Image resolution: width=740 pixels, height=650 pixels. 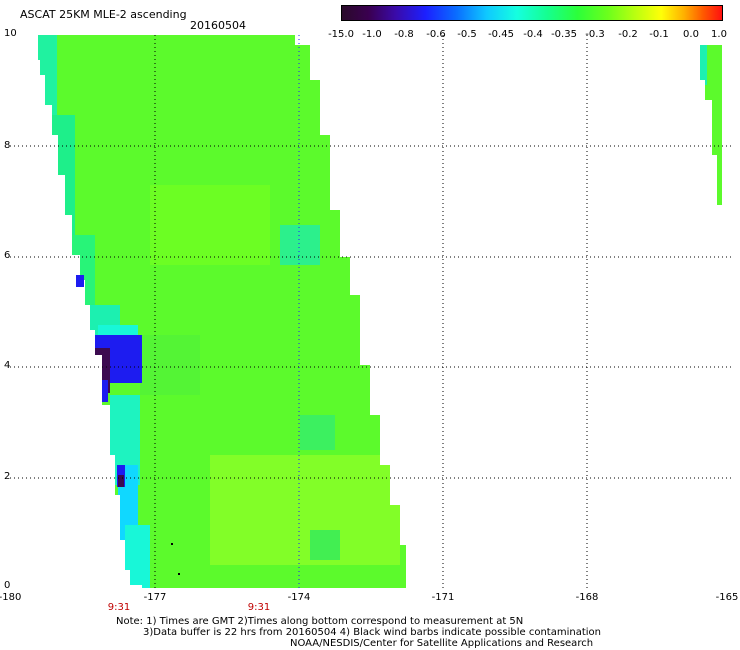 What do you see at coordinates (587, 597) in the screenshot?
I see `x-tick-label: -168` at bounding box center [587, 597].